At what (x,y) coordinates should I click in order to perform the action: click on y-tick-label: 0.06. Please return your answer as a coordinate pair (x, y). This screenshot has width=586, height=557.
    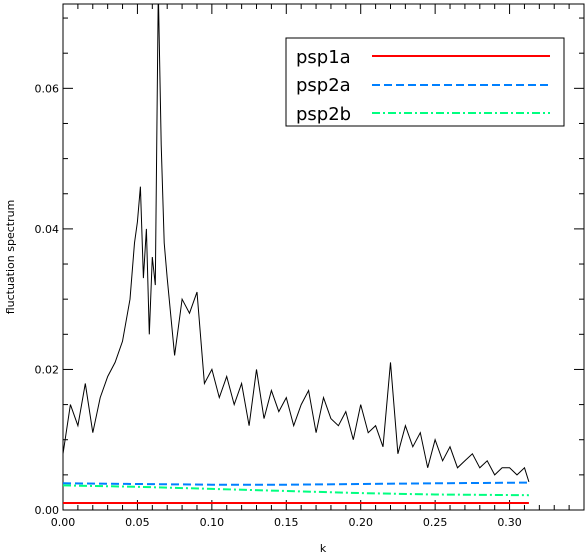
    Looking at the image, I should click on (47, 88).